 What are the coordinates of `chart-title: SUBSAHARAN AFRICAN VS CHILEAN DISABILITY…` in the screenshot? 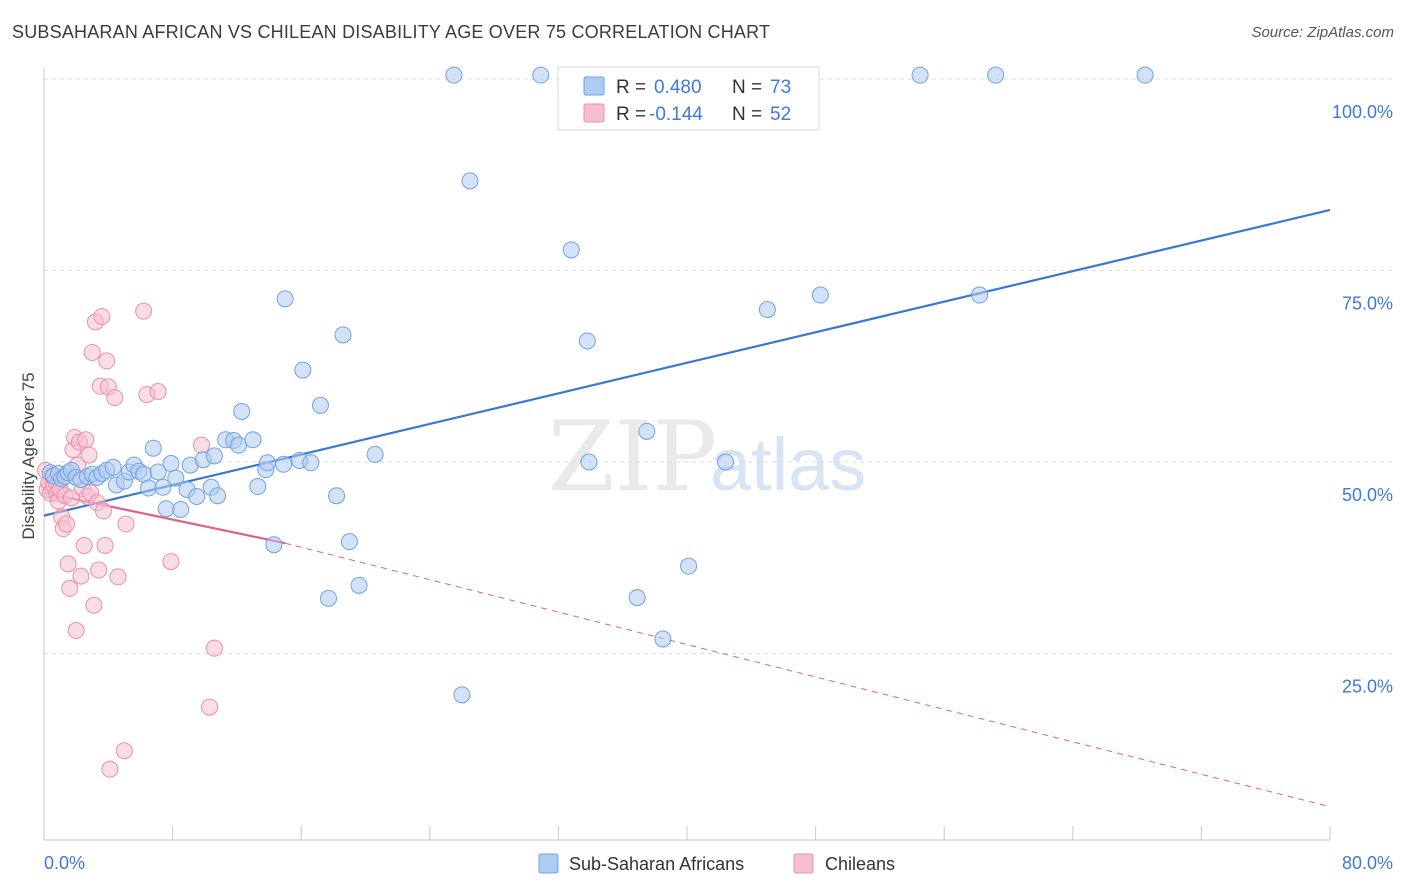 It's located at (391, 32).